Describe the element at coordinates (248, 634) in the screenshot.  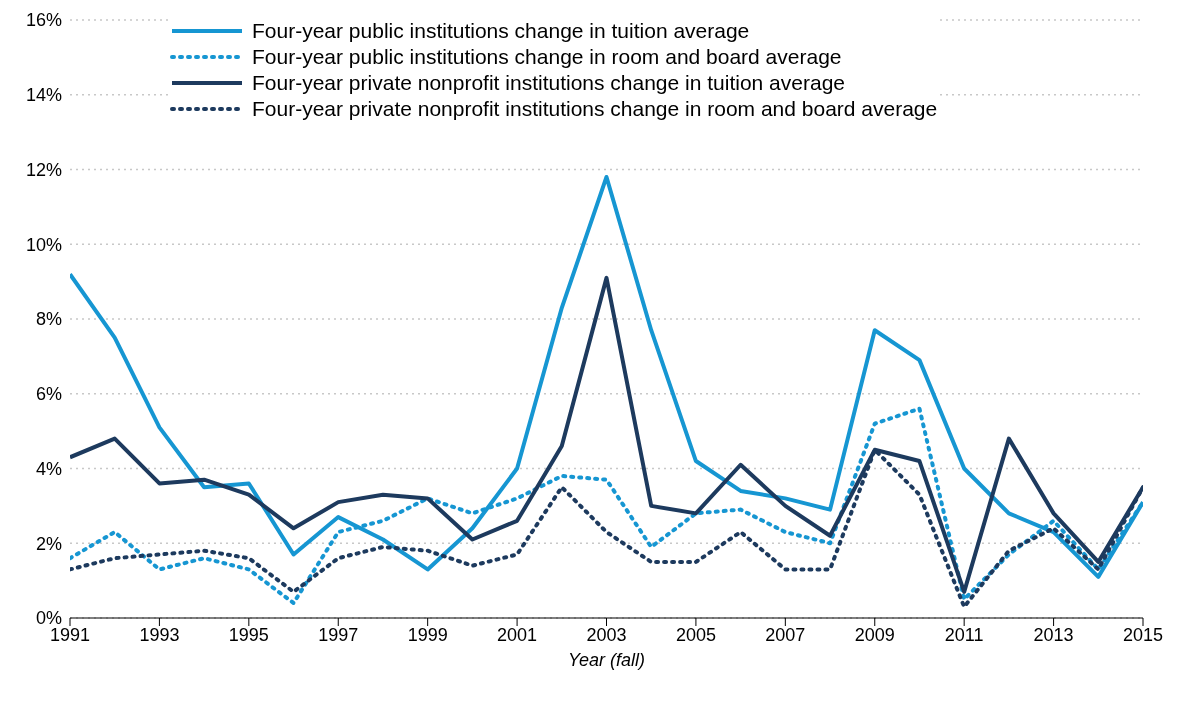
I see `x-tick-label: 1995` at that location.